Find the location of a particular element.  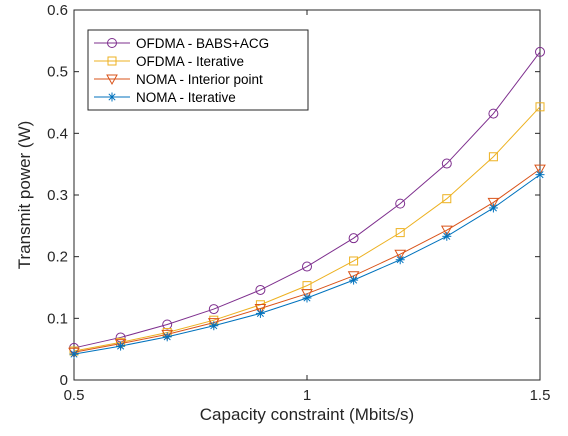

legend-item: NOMA - Interior point is located at coordinates (178, 79).